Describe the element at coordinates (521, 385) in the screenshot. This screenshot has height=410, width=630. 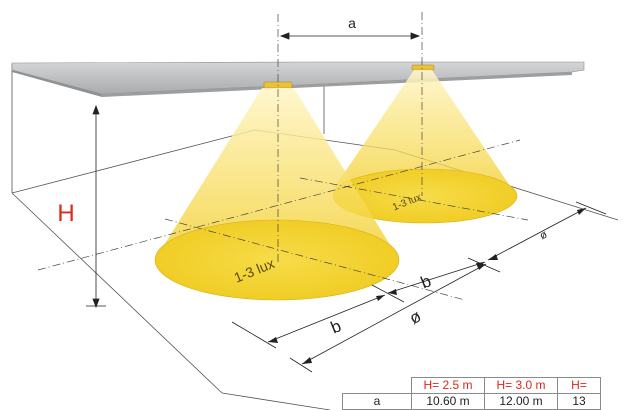
I see `table-header-h30: H= 3.0 m` at that location.